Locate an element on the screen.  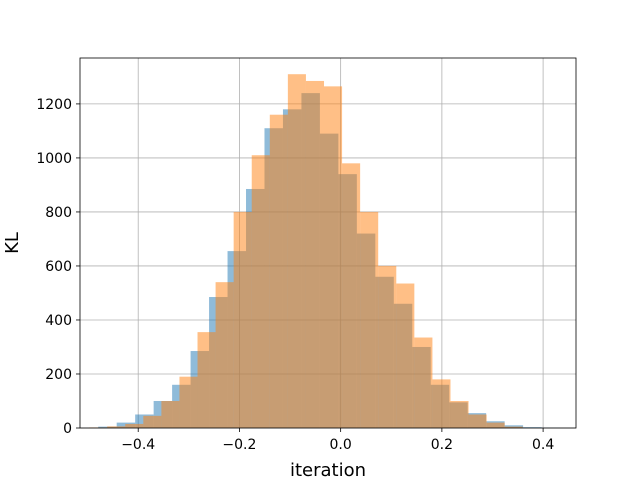
y-tick-label: 1200 is located at coordinates (54, 105).